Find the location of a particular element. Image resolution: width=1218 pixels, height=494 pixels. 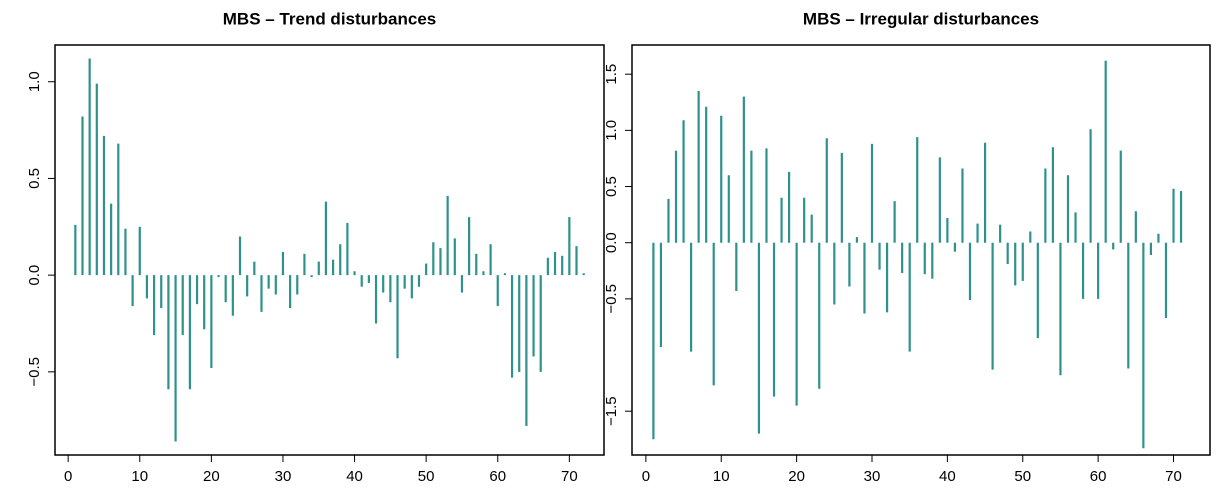

chart-title: MBS – Trend disturbances is located at coordinates (330, 18).